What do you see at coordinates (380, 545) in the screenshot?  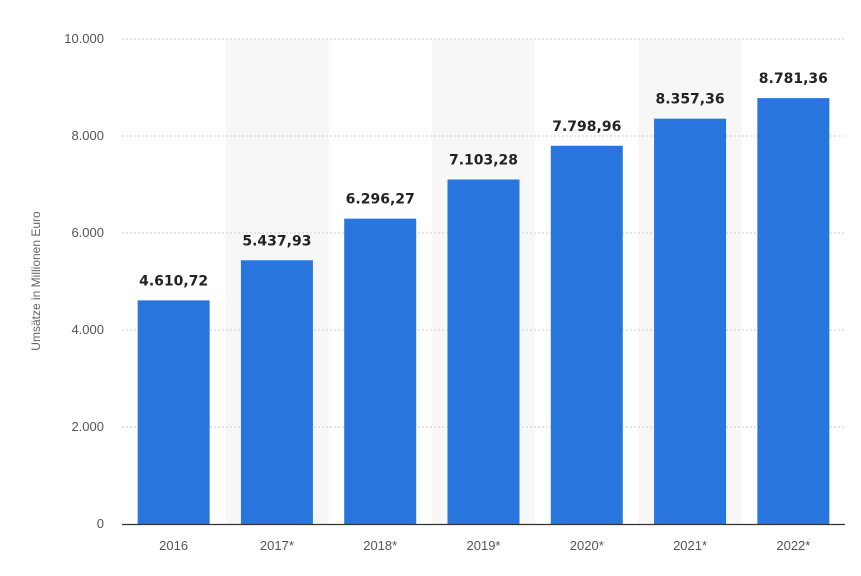 I see `x-tick-label: 2018*` at bounding box center [380, 545].